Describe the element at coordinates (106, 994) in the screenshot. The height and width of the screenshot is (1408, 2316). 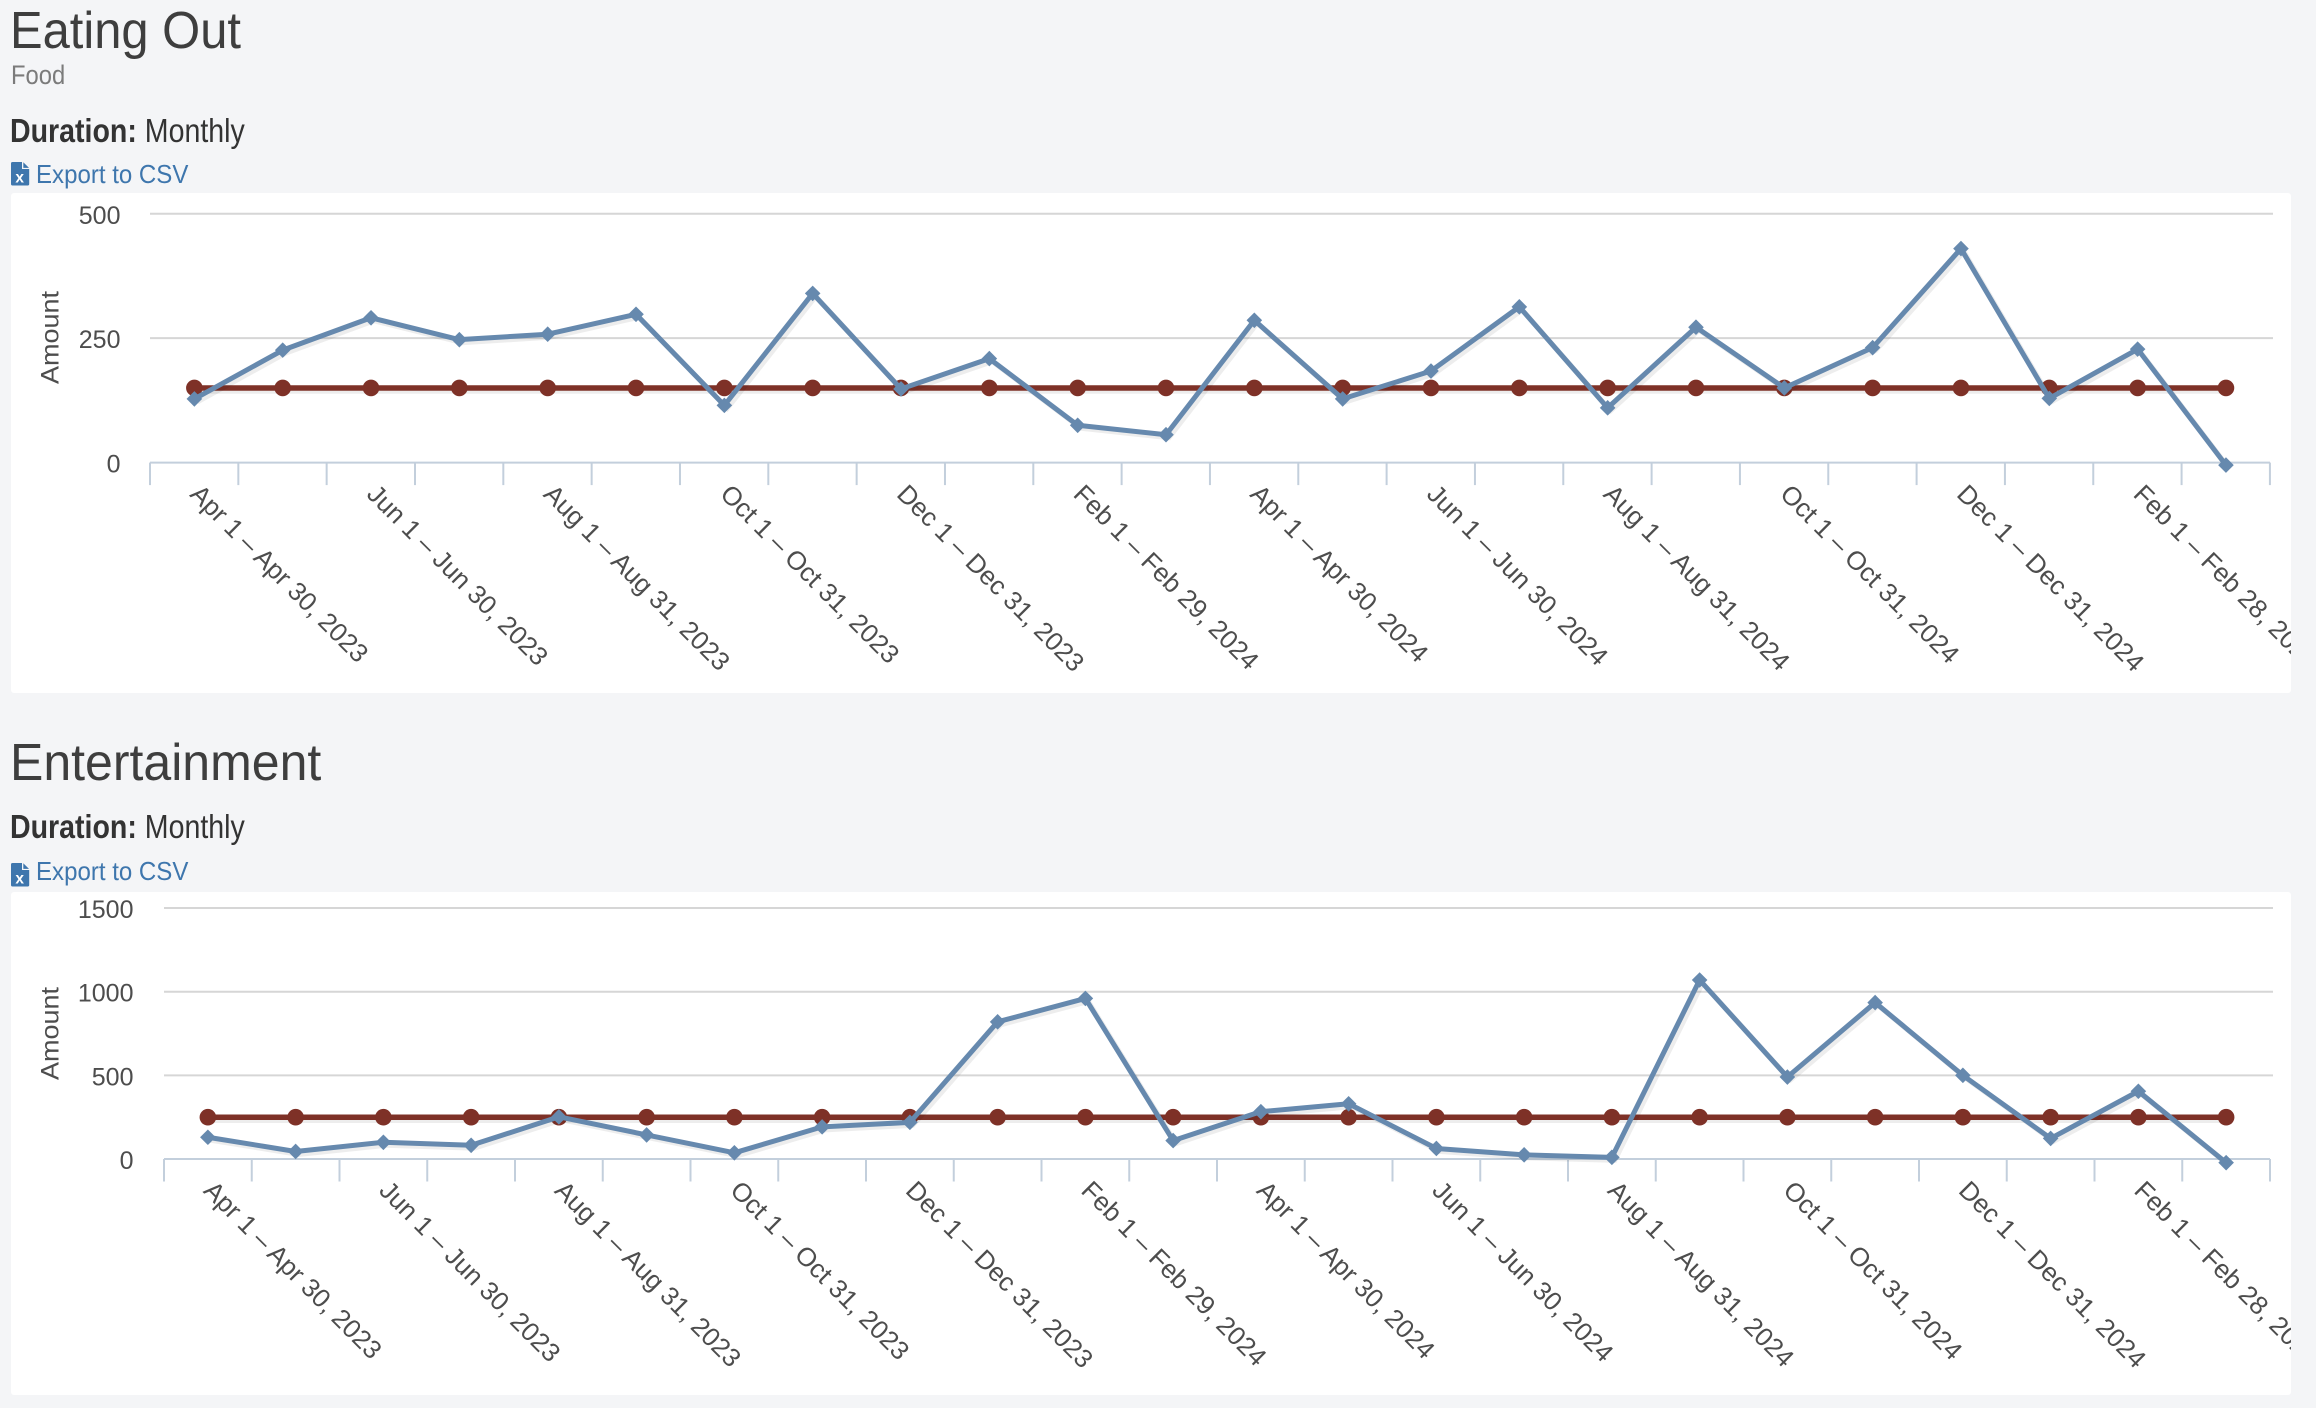
I see `svg-text: 1000` at that location.